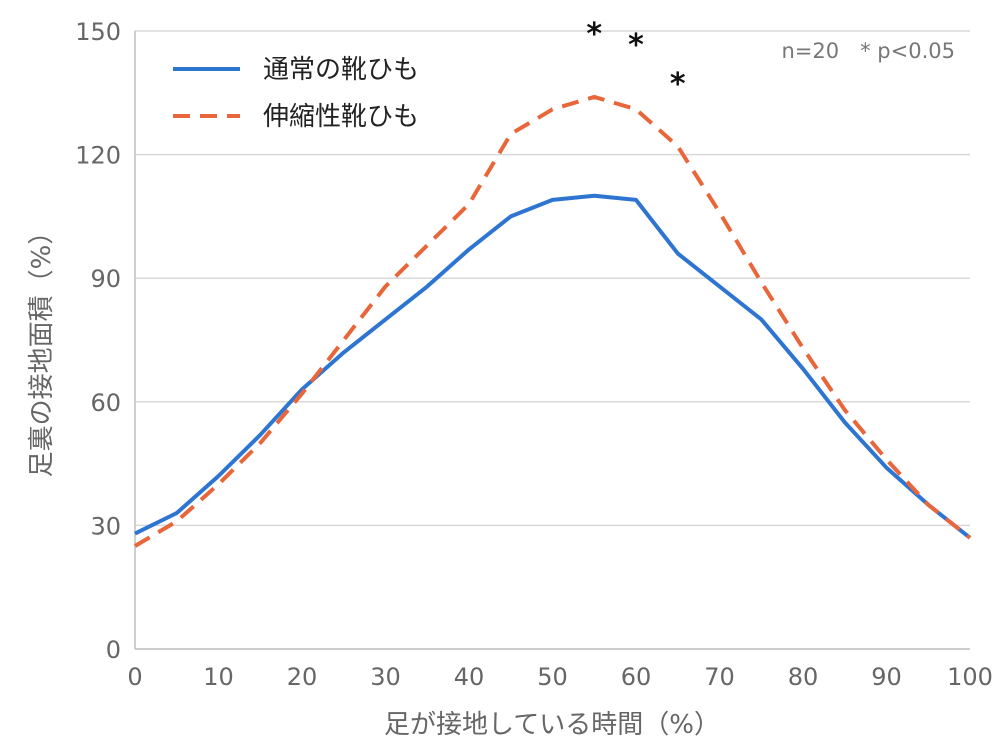 This screenshot has height=750, width=1000. Describe the element at coordinates (105, 526) in the screenshot. I see `y-tick-label-30: 30` at that location.